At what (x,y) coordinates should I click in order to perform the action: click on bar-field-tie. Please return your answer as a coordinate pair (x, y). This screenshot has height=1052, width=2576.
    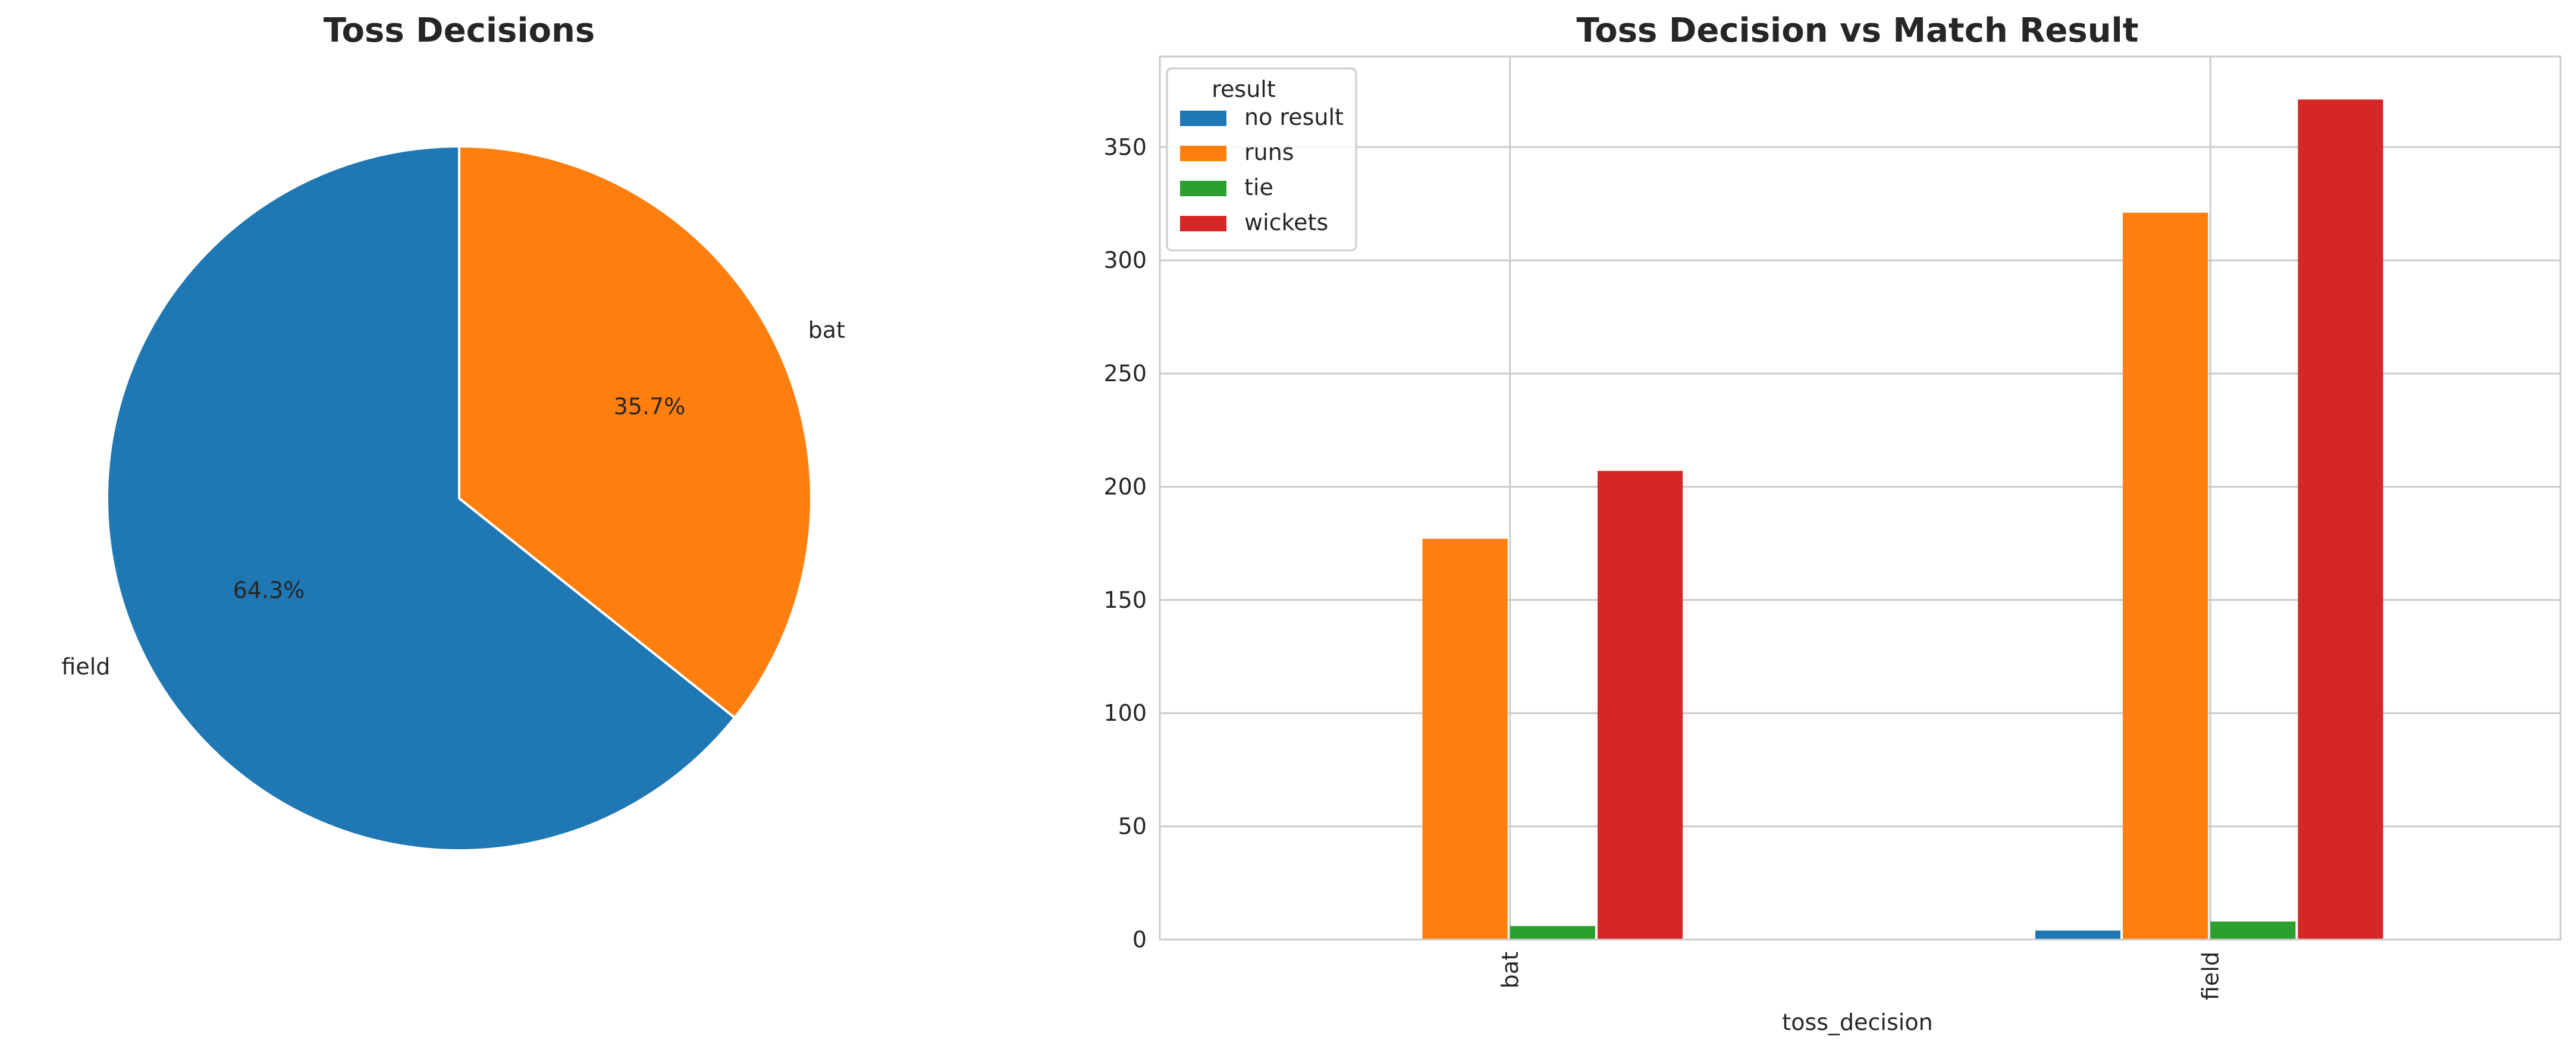
    Looking at the image, I should click on (2253, 931).